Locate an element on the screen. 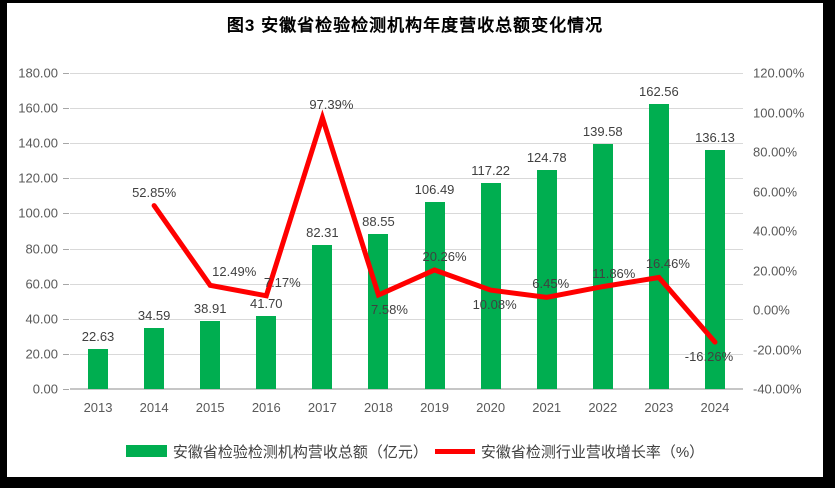  x-axis-tick-label: 2020 is located at coordinates (491, 407).